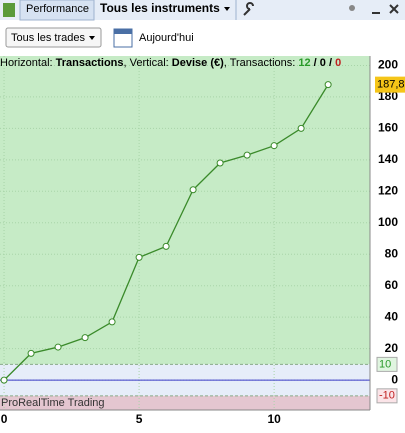 The width and height of the screenshot is (405, 433). Describe the element at coordinates (304, 63) in the screenshot. I see `info-part: 12` at that location.